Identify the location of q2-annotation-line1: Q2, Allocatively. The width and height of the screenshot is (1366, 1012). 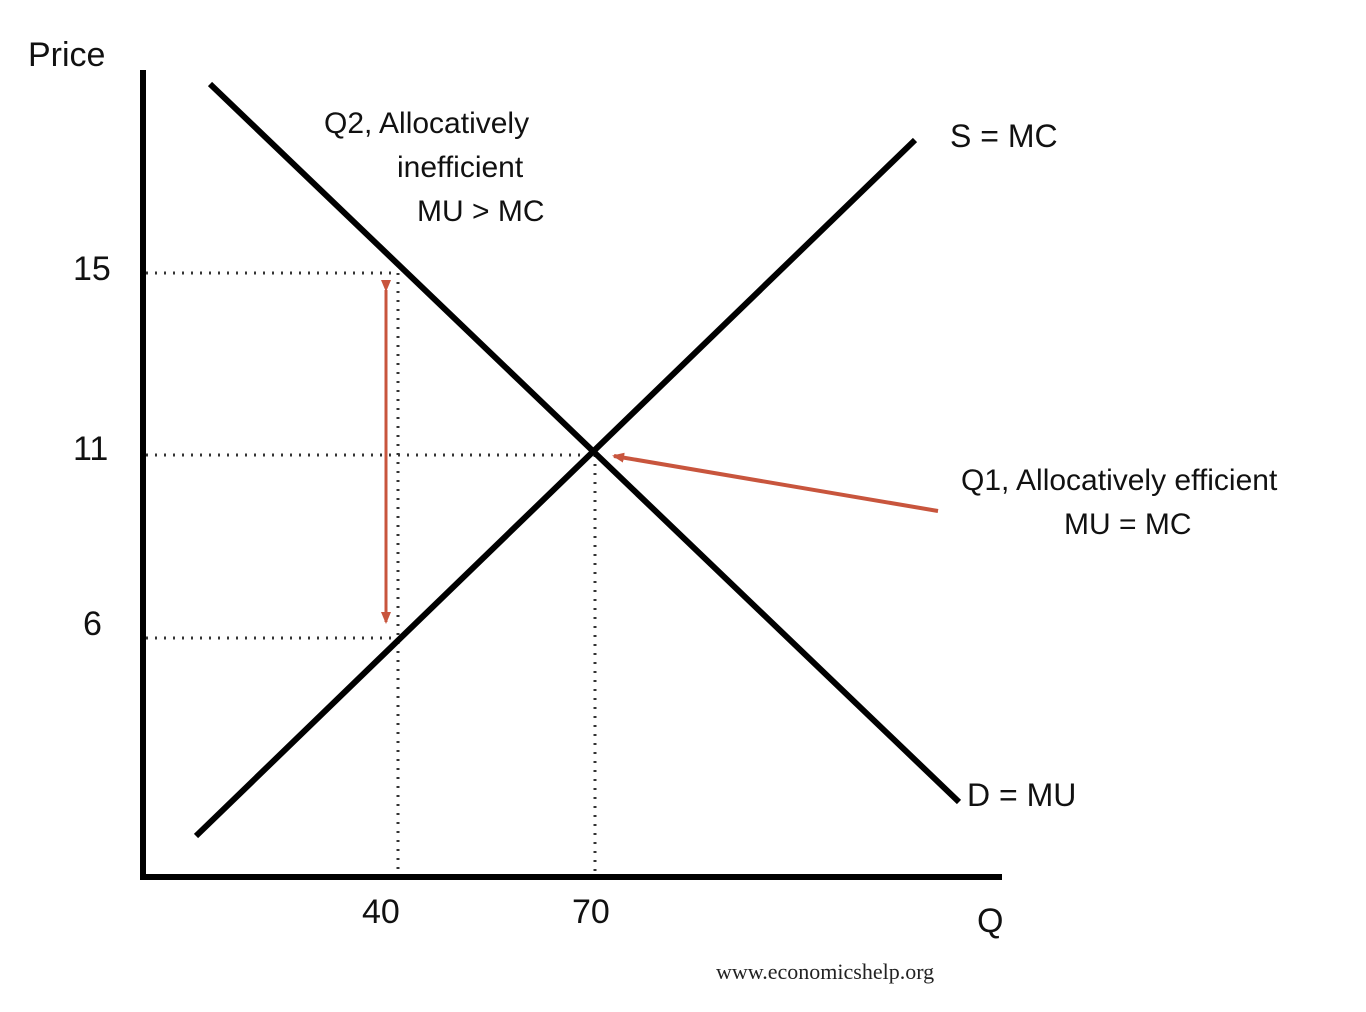
(426, 123).